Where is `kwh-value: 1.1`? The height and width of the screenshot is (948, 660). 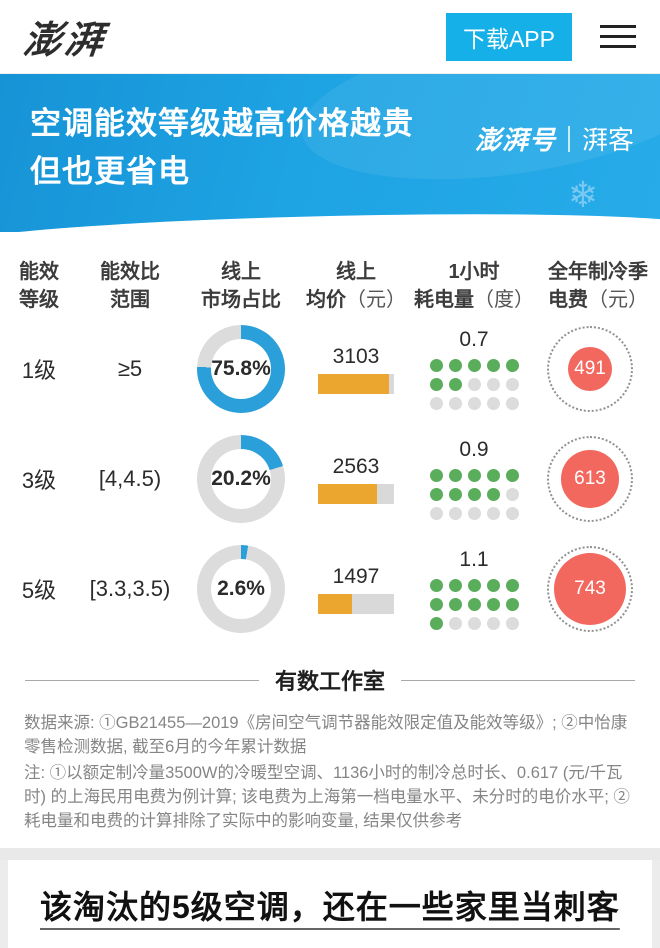
kwh-value: 1.1 is located at coordinates (474, 559).